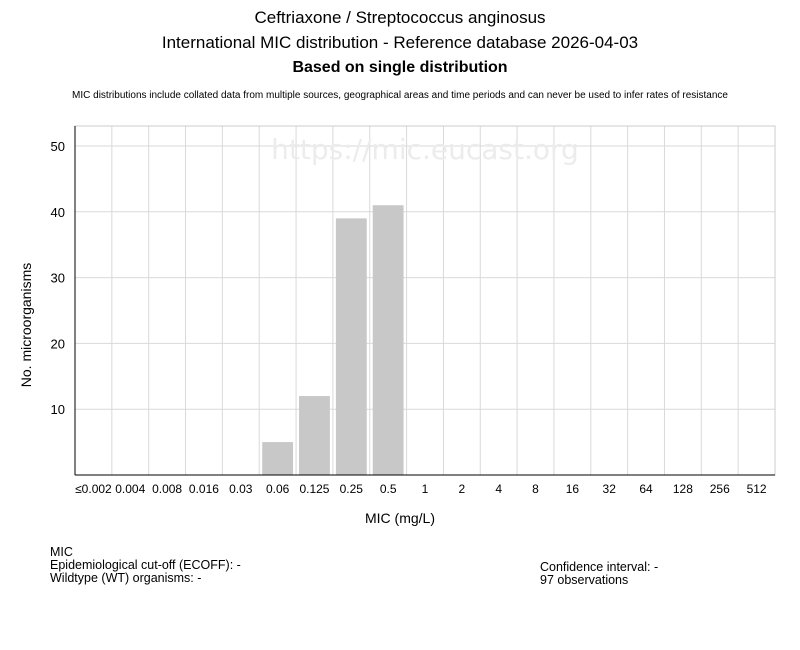 The width and height of the screenshot is (800, 650). I want to click on watermark: https://mic.eucast.org, so click(425, 149).